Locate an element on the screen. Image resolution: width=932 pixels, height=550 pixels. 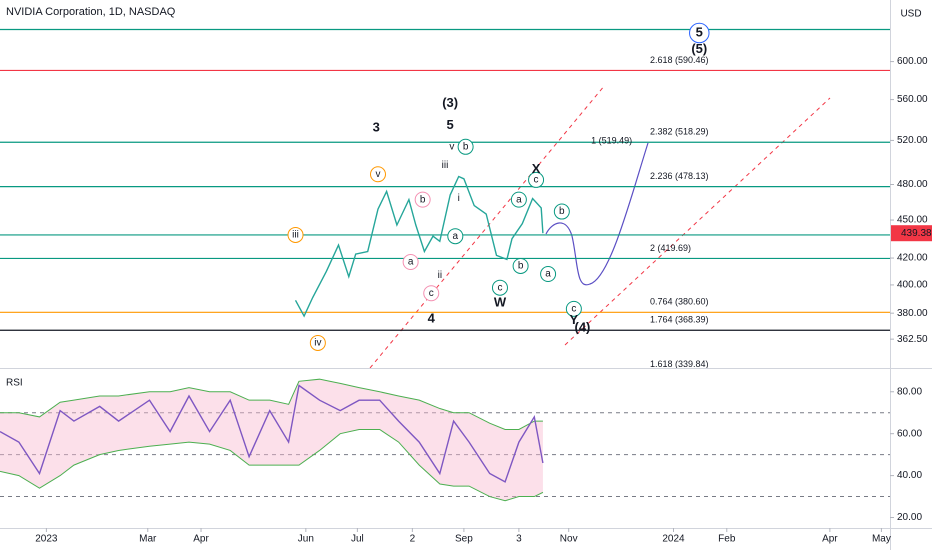
last-price-tag is located at coordinates (911, 233).